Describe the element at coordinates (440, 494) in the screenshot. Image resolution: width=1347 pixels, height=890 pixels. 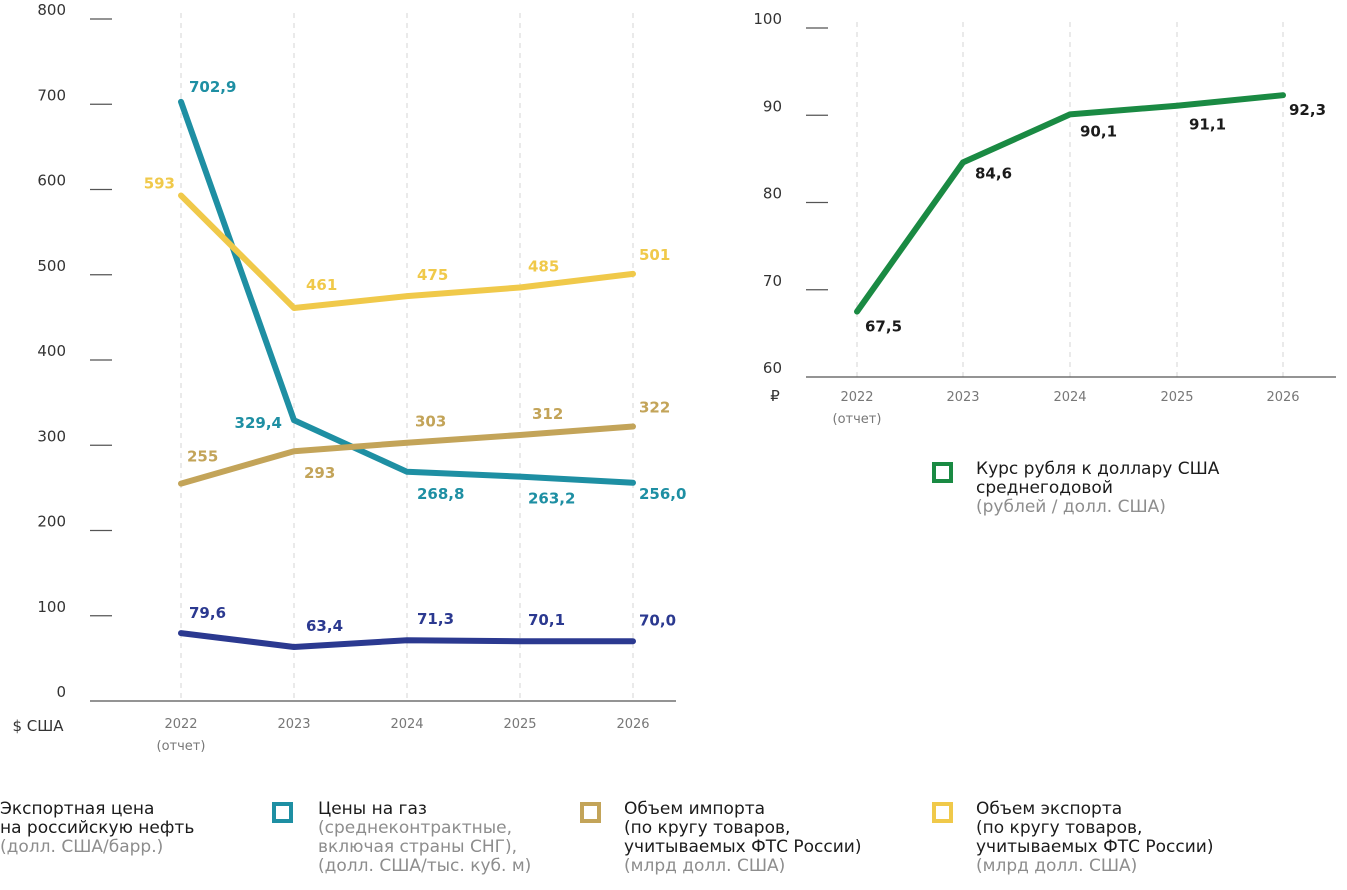
I see `data-label: 268,8` at that location.